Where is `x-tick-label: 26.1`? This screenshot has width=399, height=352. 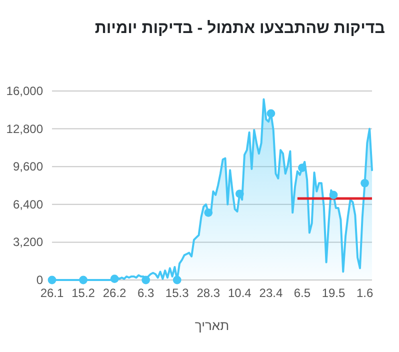 x-tick-label: 26.1 is located at coordinates (52, 293).